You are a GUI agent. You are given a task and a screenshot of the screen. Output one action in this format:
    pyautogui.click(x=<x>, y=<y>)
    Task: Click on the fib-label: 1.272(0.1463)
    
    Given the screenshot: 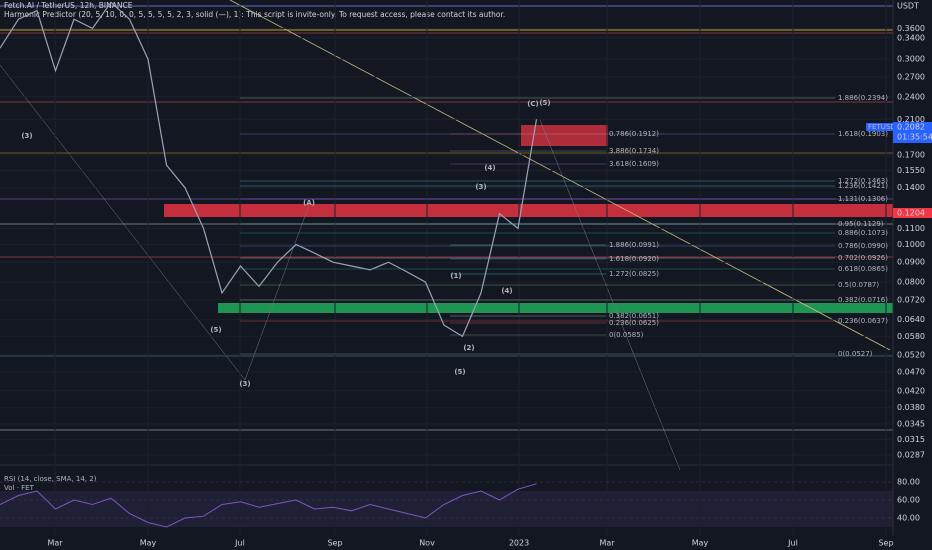 What is the action you would take?
    pyautogui.click(x=863, y=181)
    